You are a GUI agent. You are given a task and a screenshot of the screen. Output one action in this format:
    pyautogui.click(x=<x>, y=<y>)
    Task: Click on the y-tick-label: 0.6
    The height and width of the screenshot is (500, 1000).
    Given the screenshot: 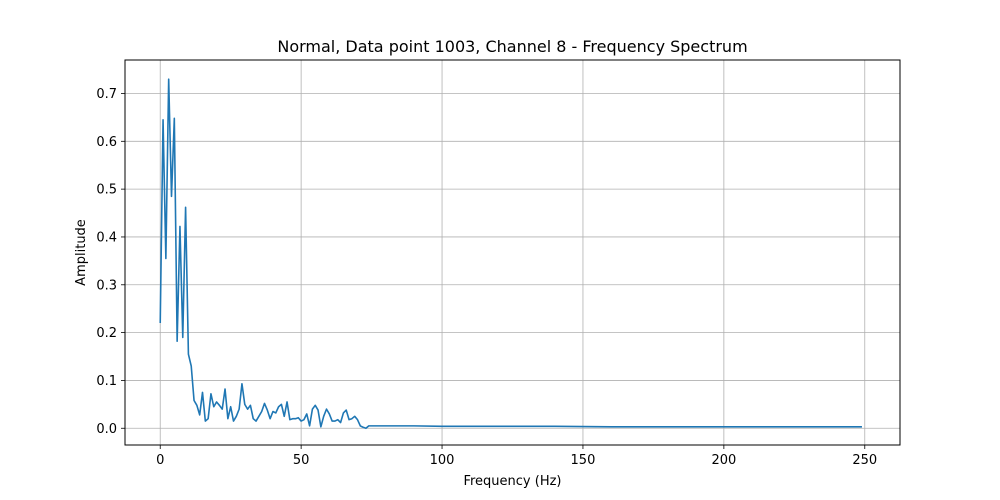 What is the action you would take?
    pyautogui.click(x=106, y=142)
    